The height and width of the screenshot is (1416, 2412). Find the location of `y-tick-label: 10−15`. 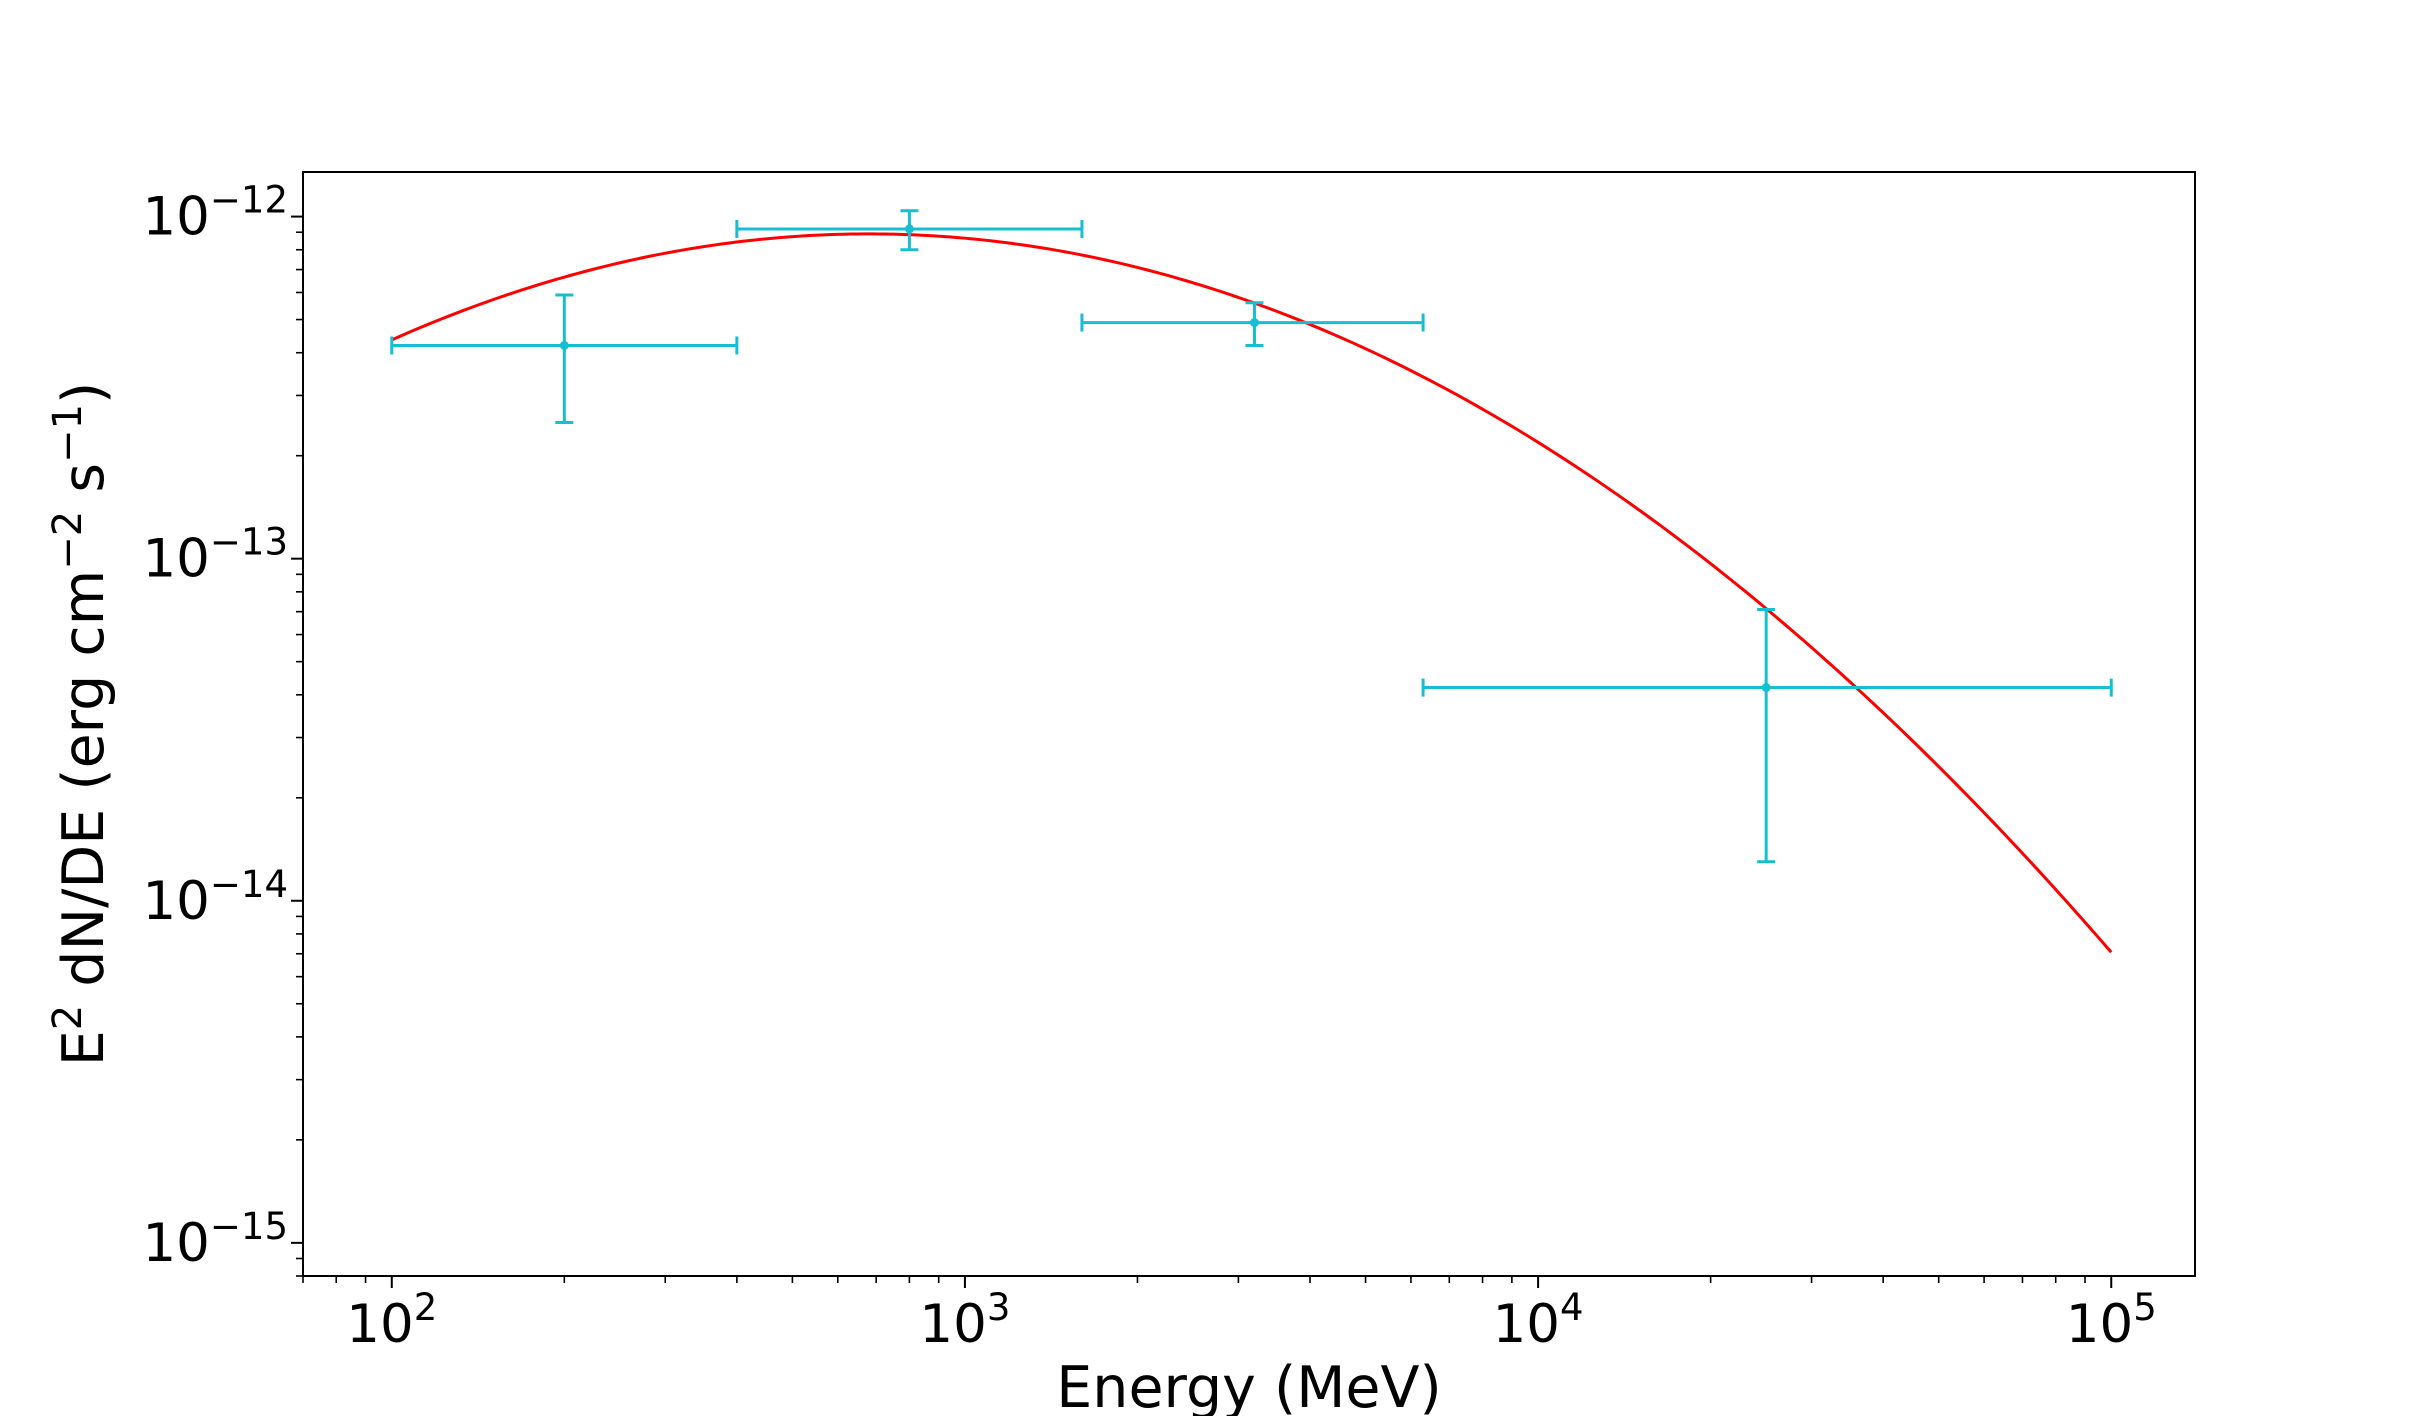

y-tick-label: 10−15 is located at coordinates (215, 1239).